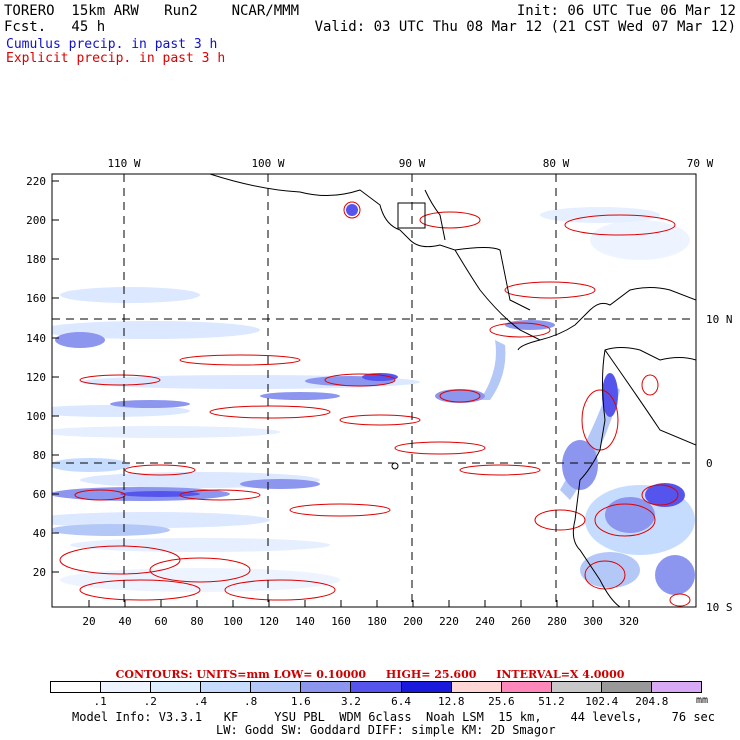 This screenshot has width=740, height=740. I want to click on x-tick-label: 100, so click(233, 621).